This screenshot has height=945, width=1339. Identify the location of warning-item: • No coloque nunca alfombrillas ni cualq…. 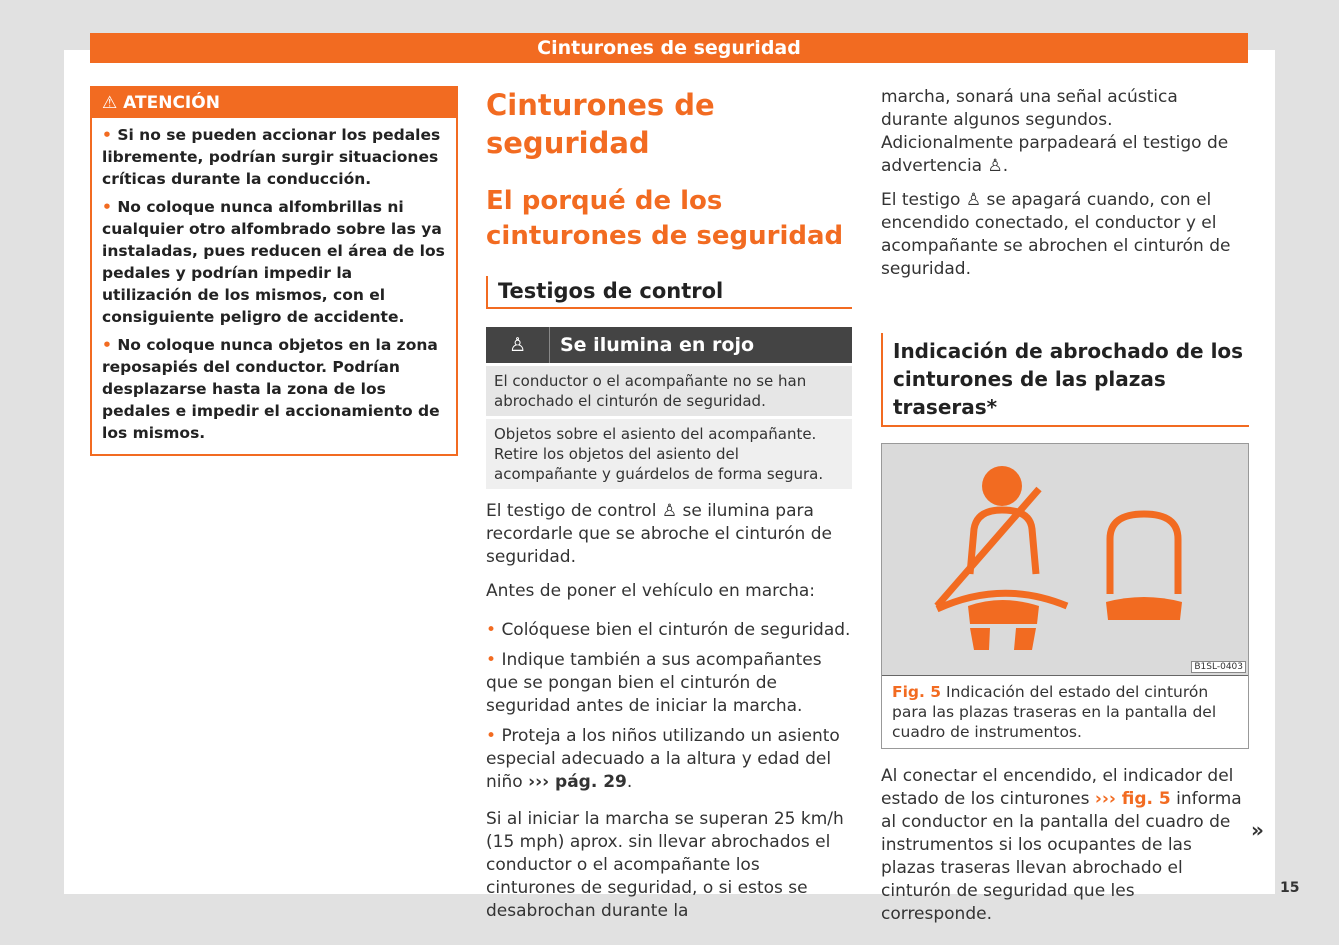
(273, 262).